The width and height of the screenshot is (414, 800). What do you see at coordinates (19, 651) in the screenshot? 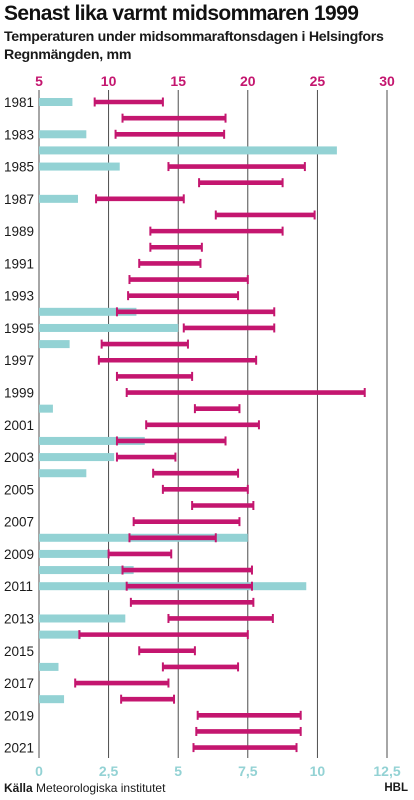
I see `year-tick-label: 2015` at bounding box center [19, 651].